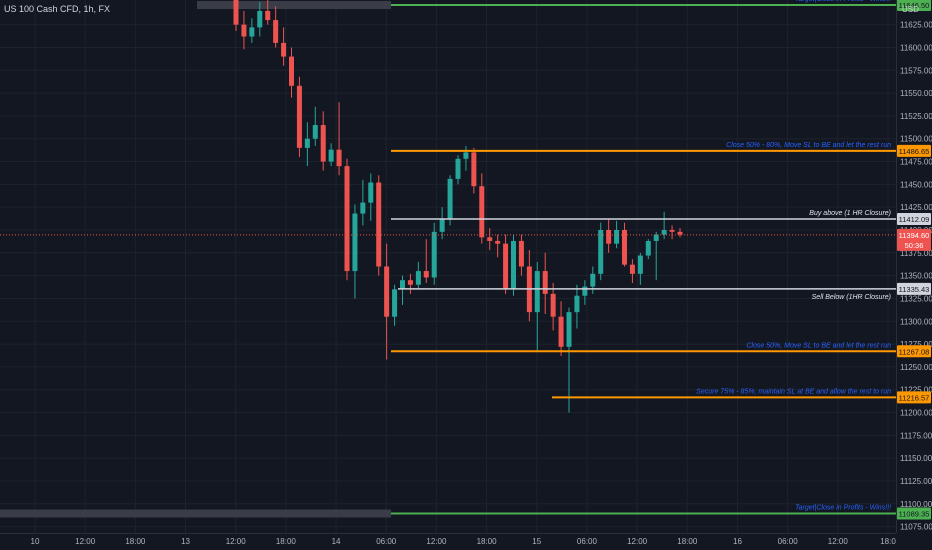  What do you see at coordinates (916, 481) in the screenshot?
I see `price-tick-label: 11125.00` at bounding box center [916, 481].